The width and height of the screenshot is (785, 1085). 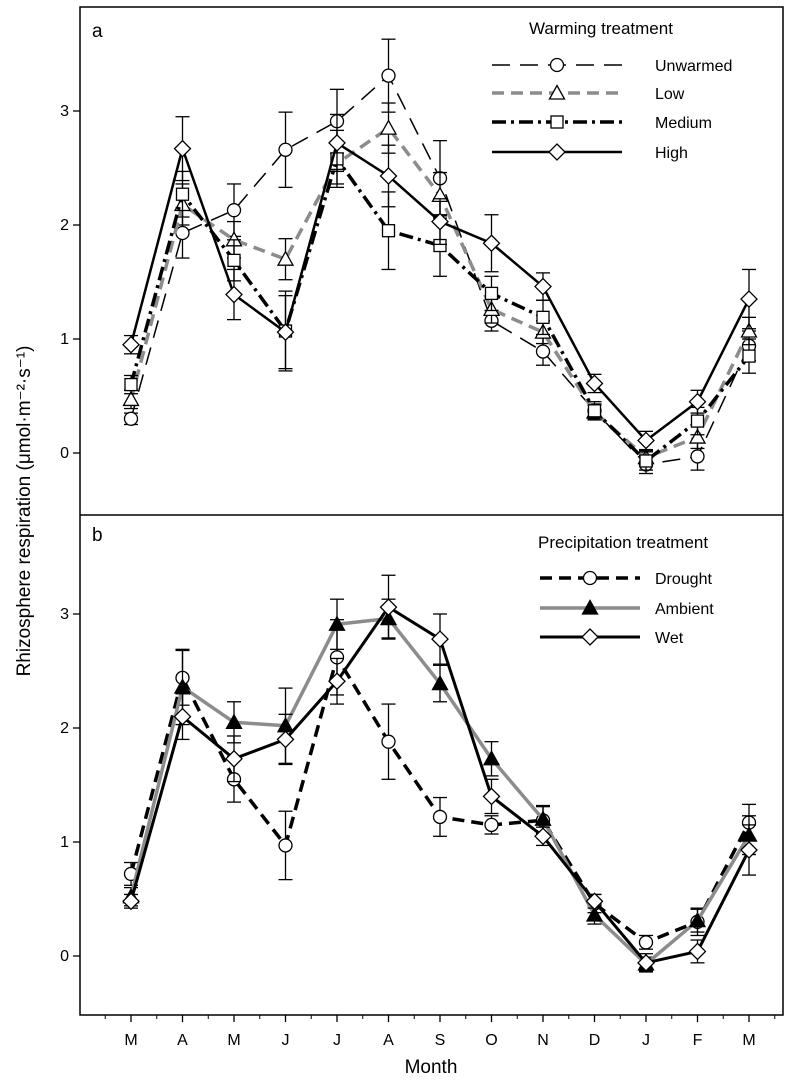 What do you see at coordinates (440, 1040) in the screenshot?
I see `x-tick-label: S` at bounding box center [440, 1040].